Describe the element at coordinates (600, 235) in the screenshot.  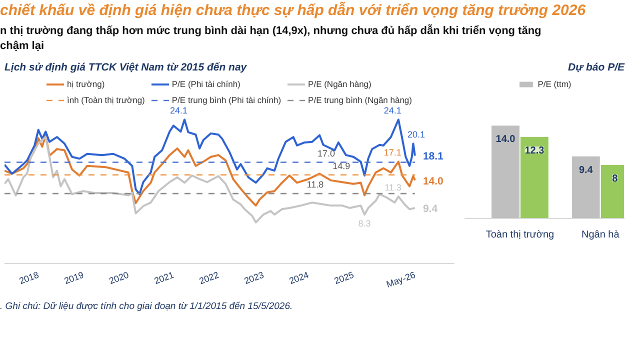
I see `x-tick-label: Ngân hà` at that location.